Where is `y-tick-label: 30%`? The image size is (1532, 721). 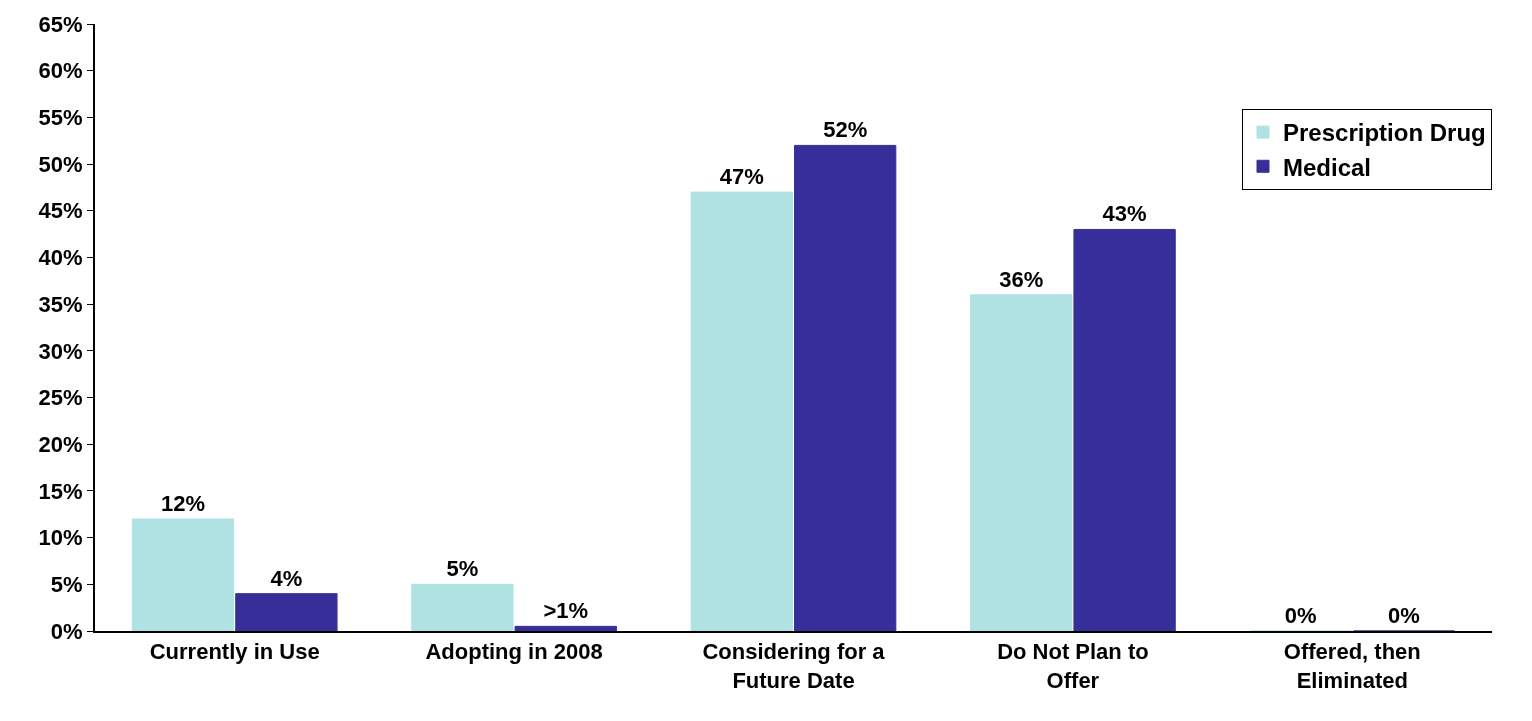 y-tick-label: 30% is located at coordinates (60, 351).